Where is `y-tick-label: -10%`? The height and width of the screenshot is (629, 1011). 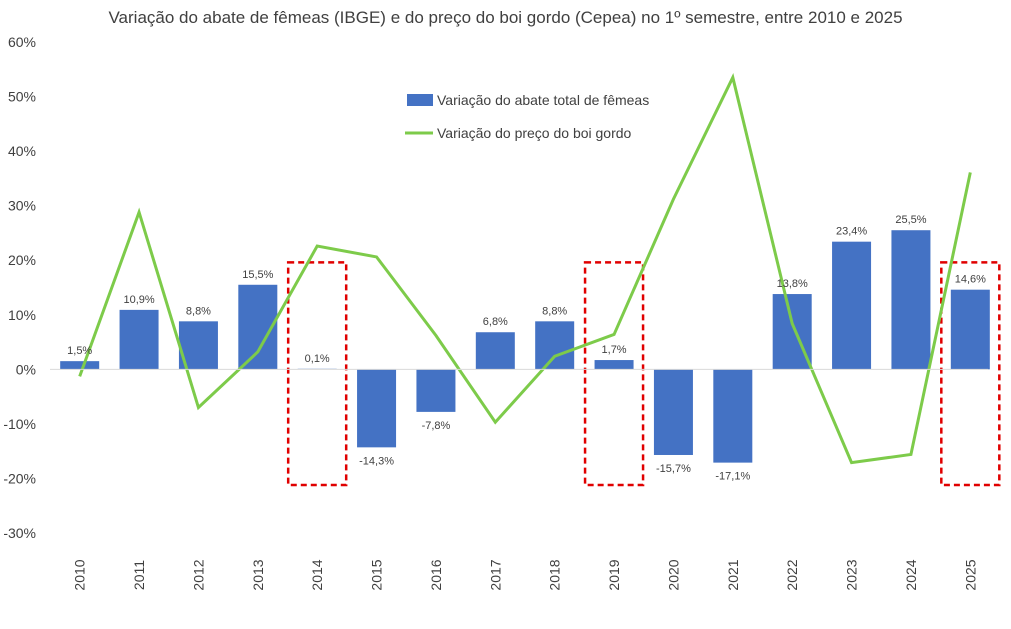
y-tick-label: -10% is located at coordinates (19, 424).